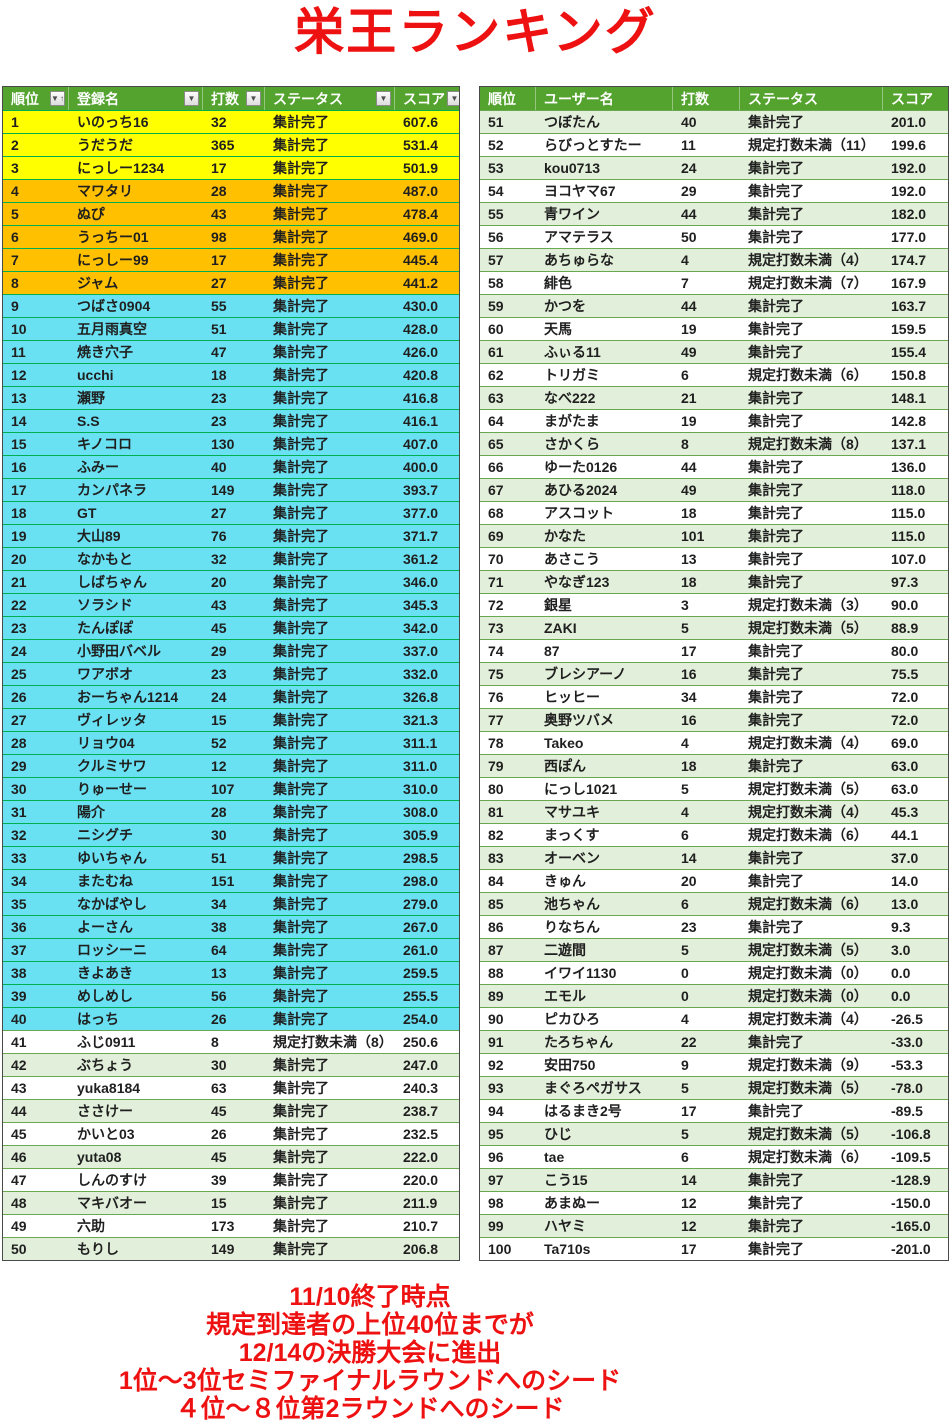  I want to click on strokes-cell: 44, so click(689, 467).